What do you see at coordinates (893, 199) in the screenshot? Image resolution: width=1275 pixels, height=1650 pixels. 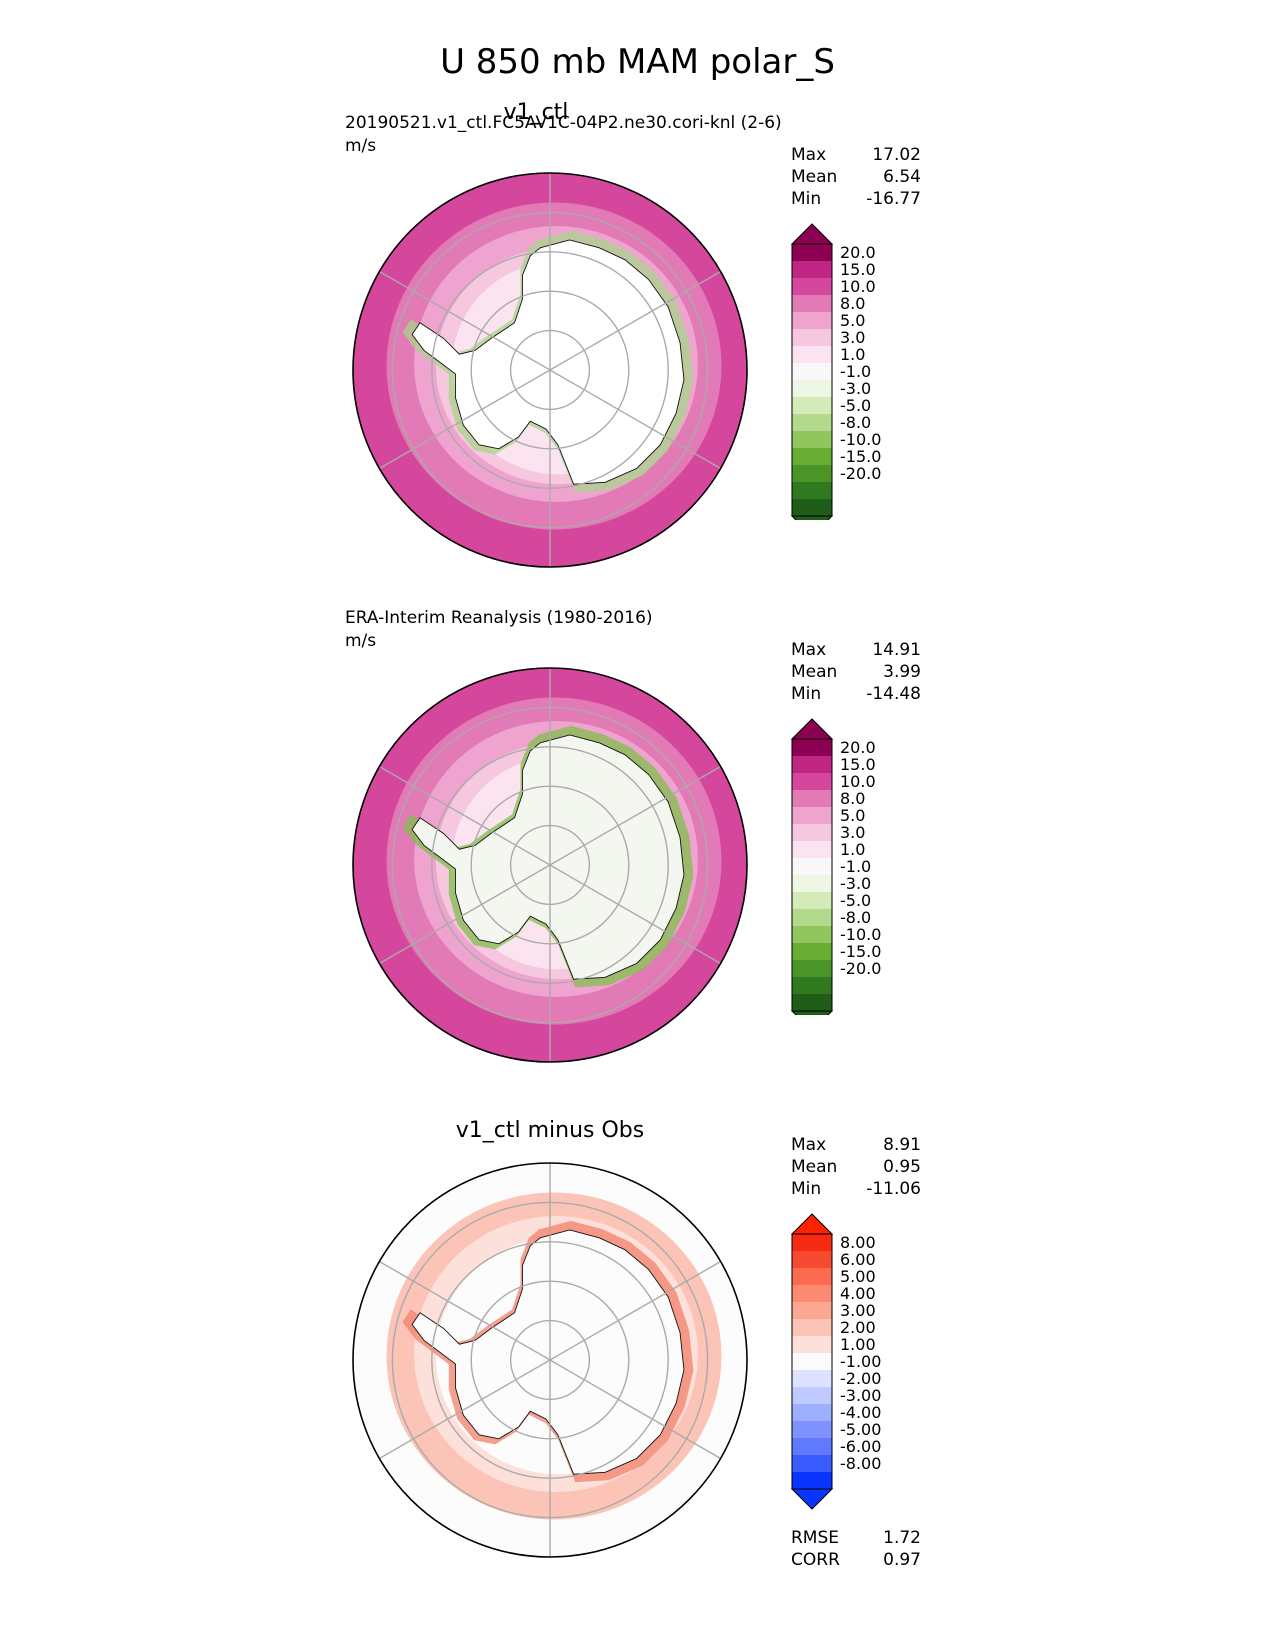 I see `stat-value: -16.77` at bounding box center [893, 199].